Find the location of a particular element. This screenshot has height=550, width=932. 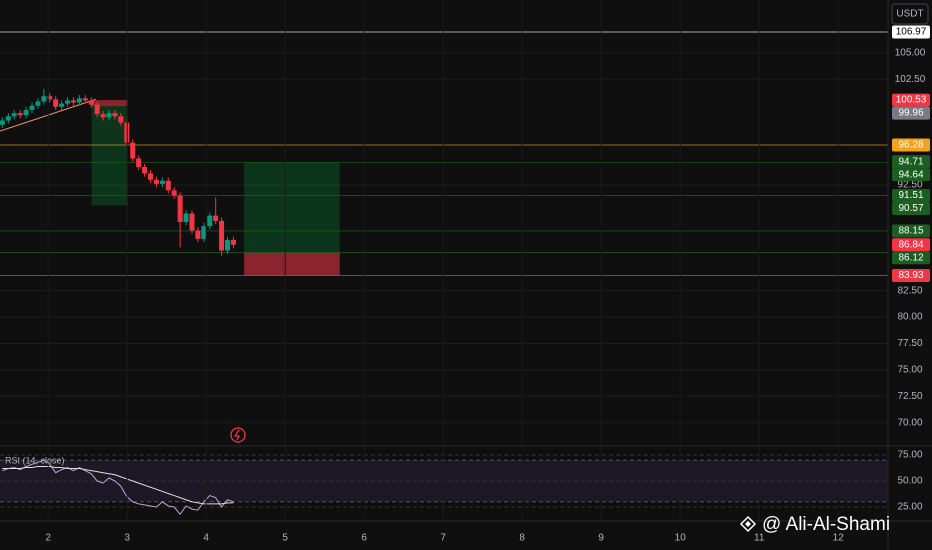

price-tag-label: 100.53 is located at coordinates (911, 100).